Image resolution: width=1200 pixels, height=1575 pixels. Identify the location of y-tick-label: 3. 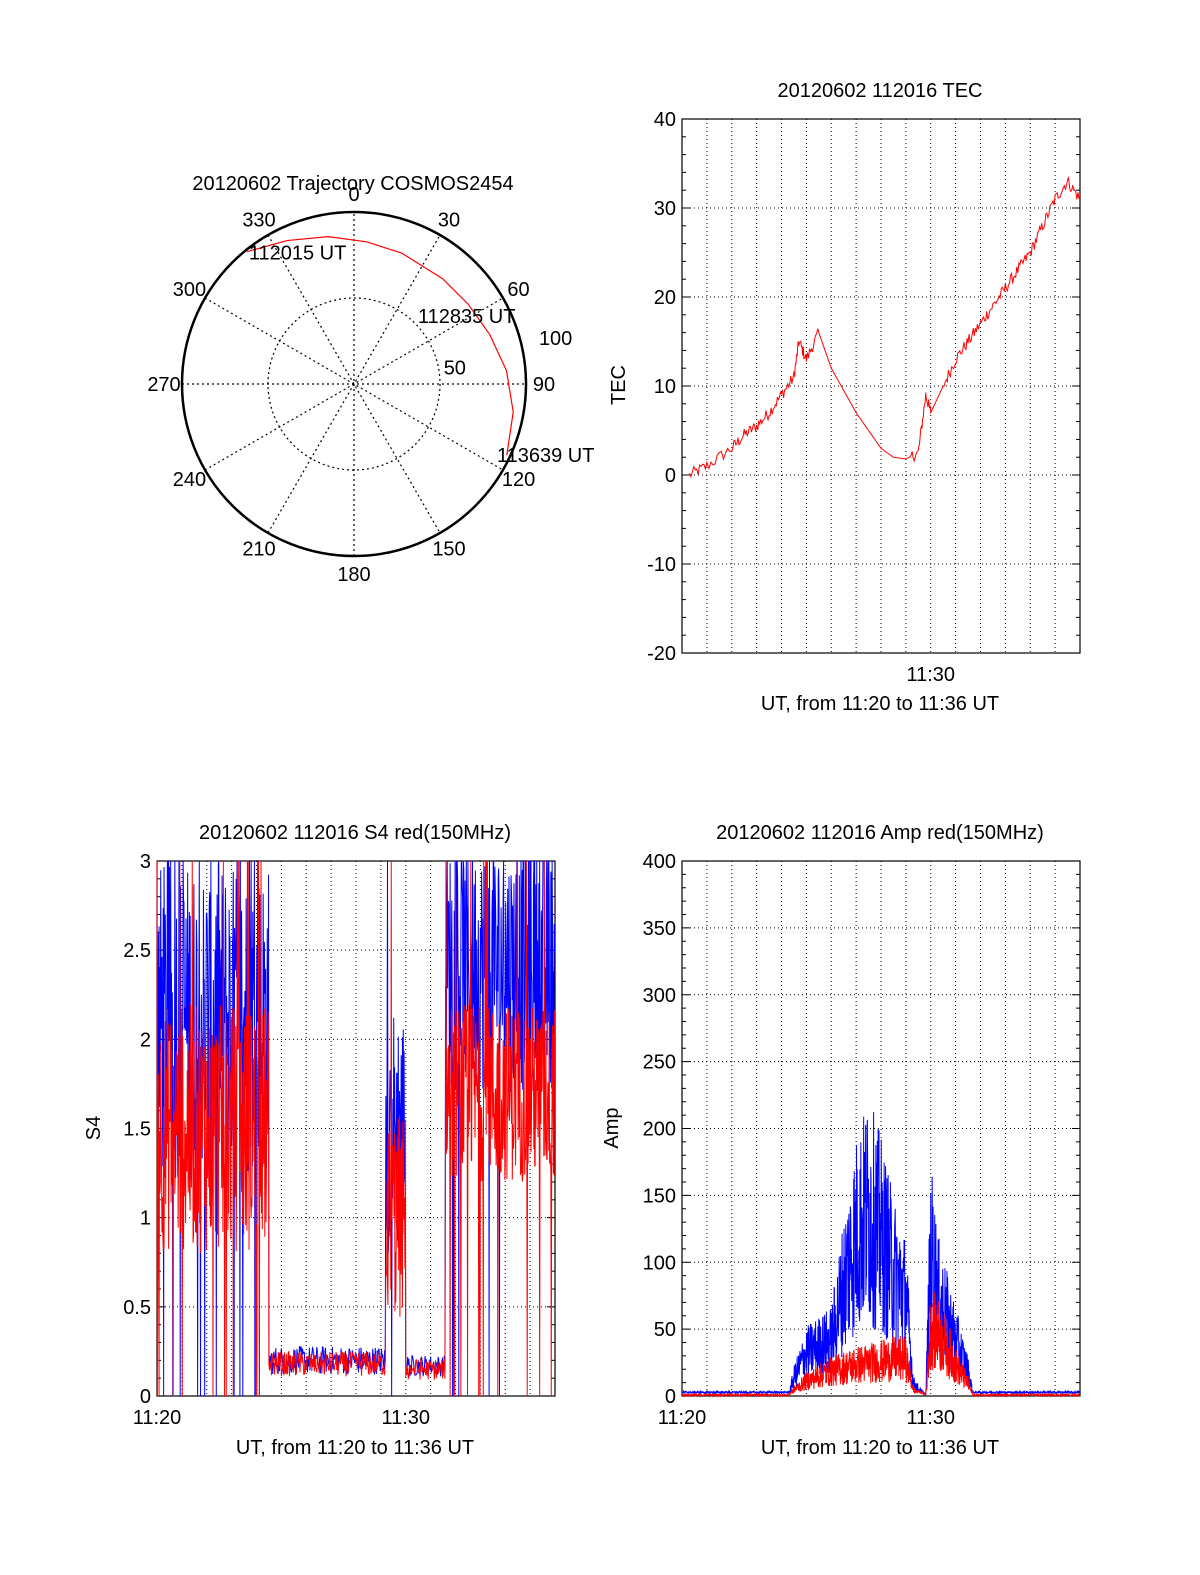
(145, 862).